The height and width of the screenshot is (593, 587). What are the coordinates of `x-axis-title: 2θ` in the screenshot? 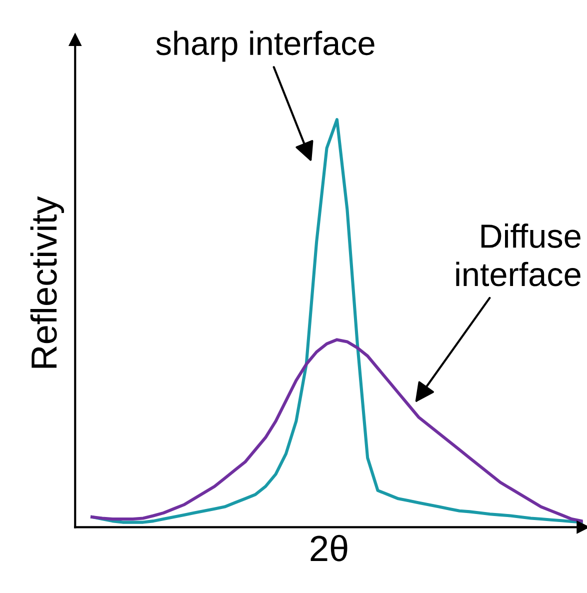 It's located at (329, 548).